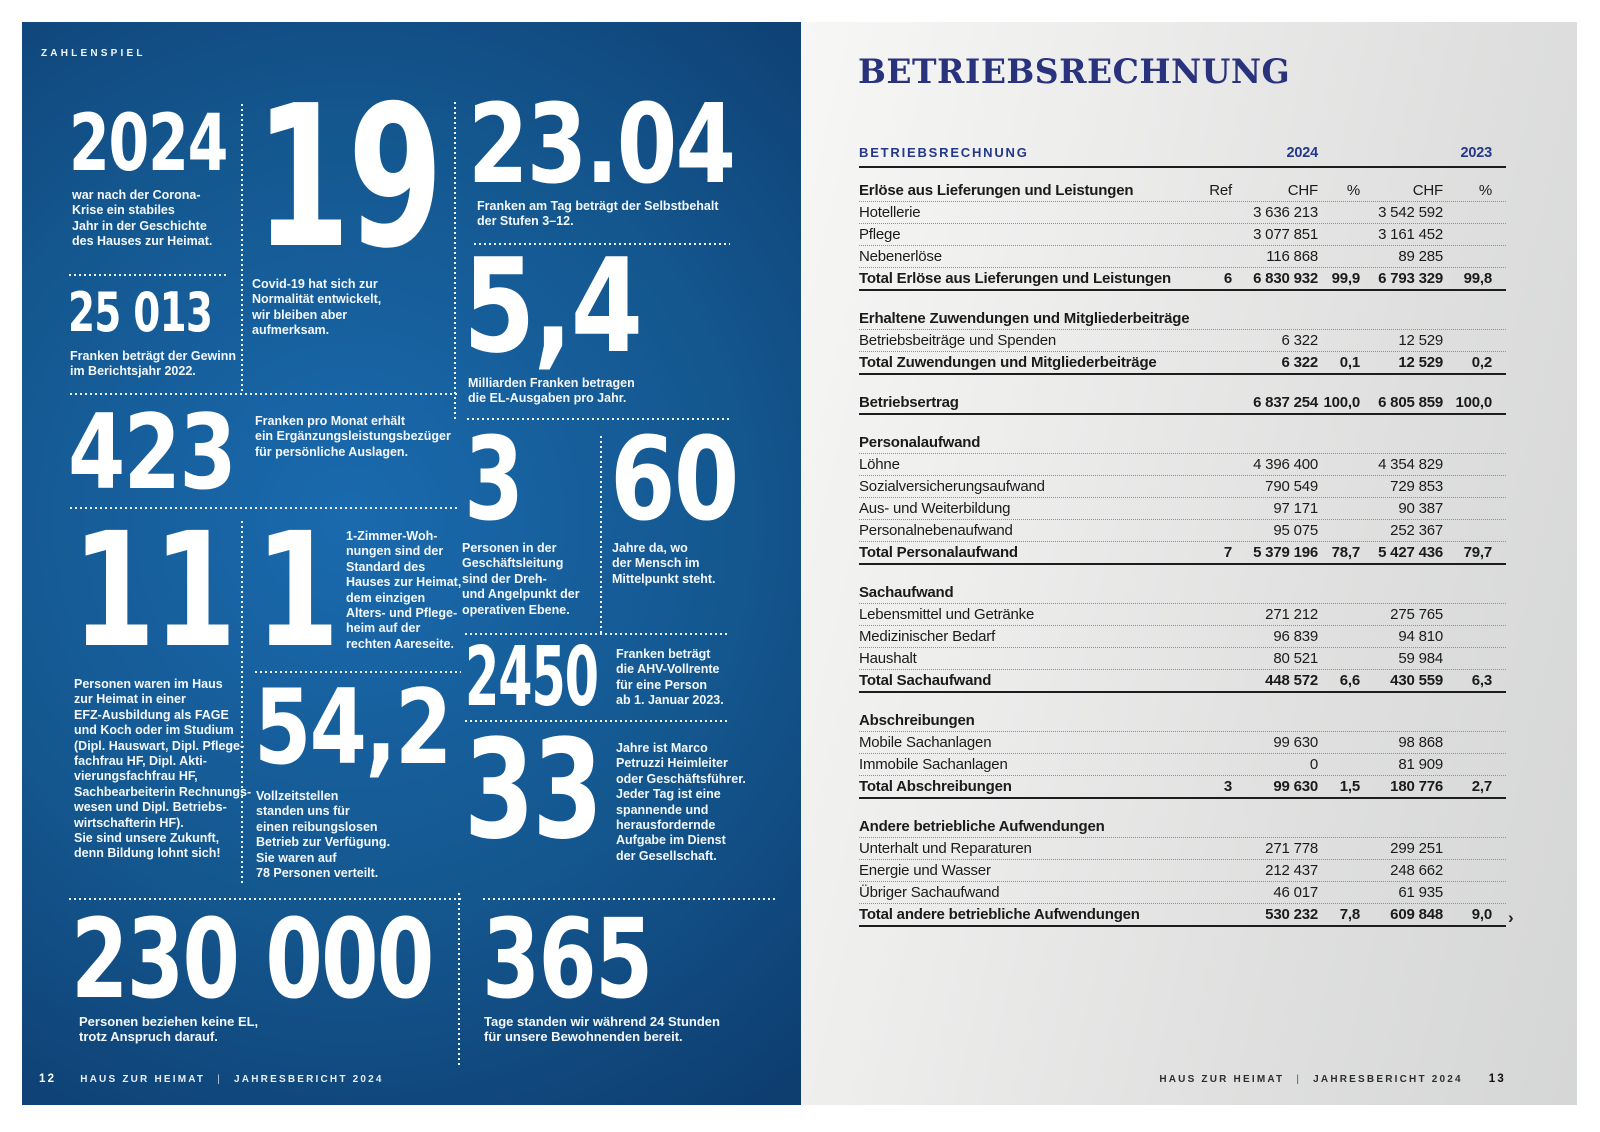 This screenshot has width=1600, height=1132. Describe the element at coordinates (1182, 659) in the screenshot. I see `table-row: Haushalt 80 521 59 984` at that location.